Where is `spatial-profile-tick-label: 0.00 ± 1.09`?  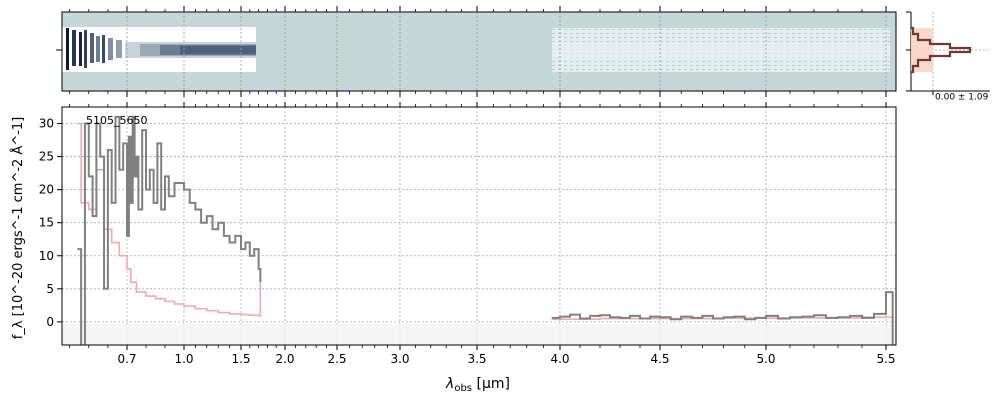
spatial-profile-tick-label: 0.00 ± 1.09 is located at coordinates (962, 98).